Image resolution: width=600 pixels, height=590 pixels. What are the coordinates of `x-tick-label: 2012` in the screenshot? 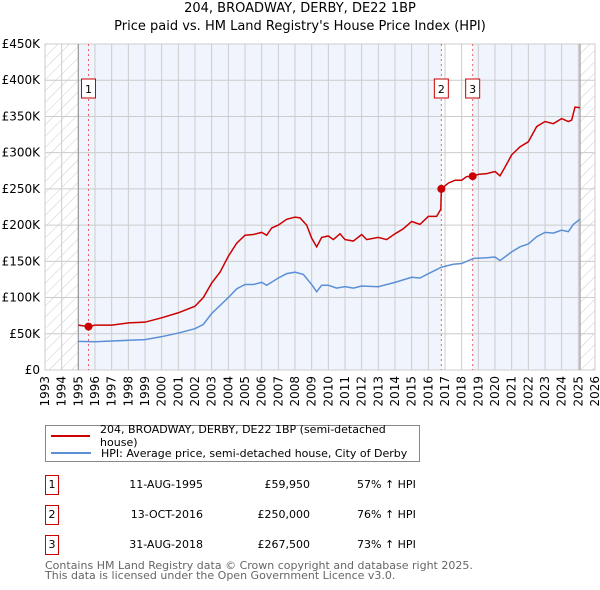 It's located at (362, 391).